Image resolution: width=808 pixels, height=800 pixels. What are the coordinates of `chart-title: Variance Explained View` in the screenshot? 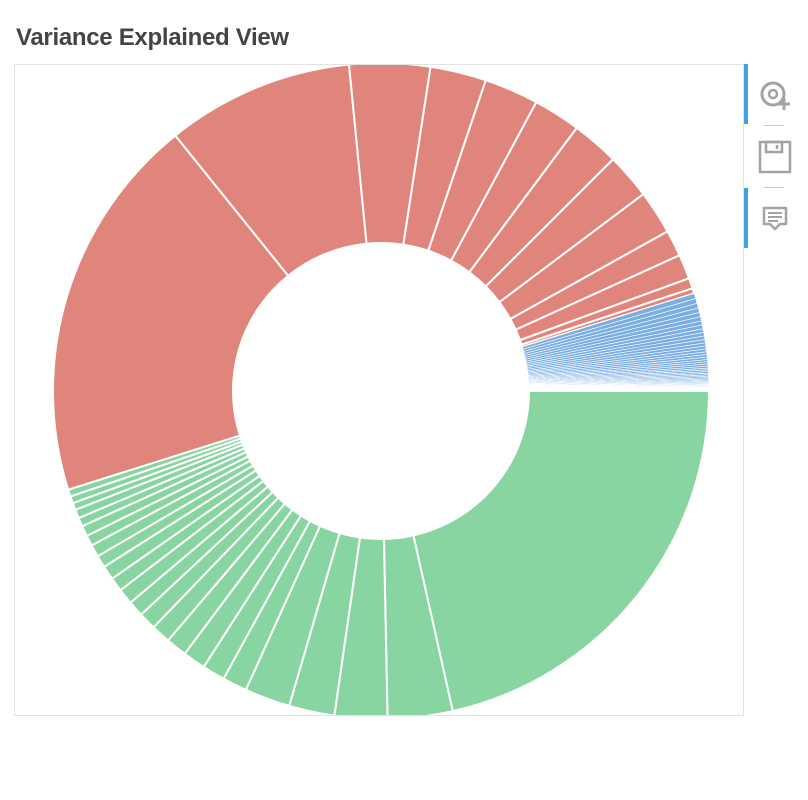 It's located at (152, 37).